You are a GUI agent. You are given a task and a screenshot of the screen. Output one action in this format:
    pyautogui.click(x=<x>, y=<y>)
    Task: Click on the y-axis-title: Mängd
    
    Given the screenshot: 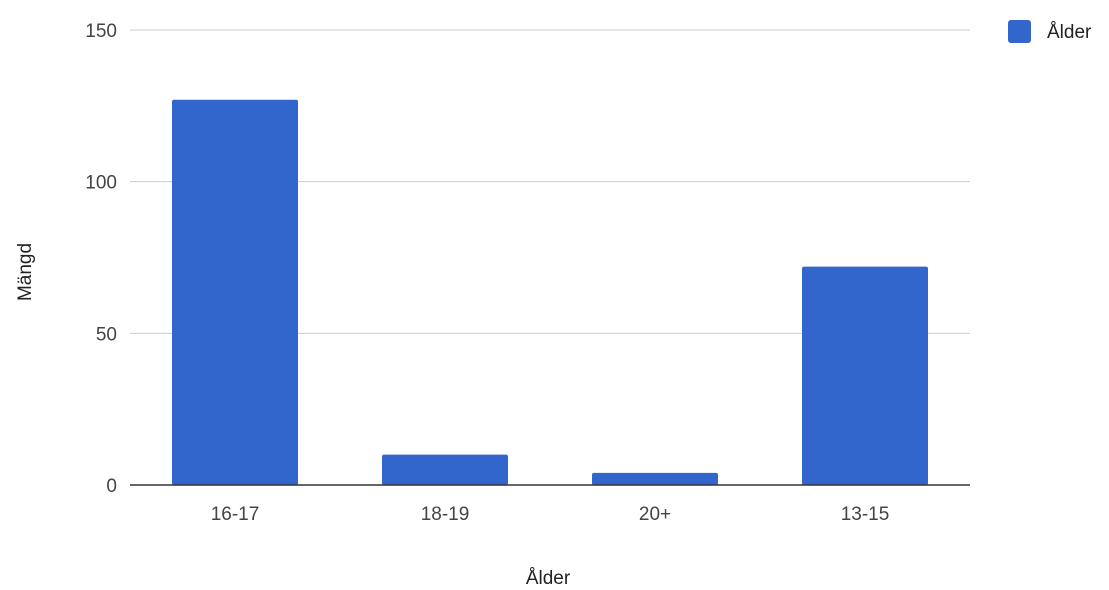 What is the action you would take?
    pyautogui.click(x=25, y=272)
    